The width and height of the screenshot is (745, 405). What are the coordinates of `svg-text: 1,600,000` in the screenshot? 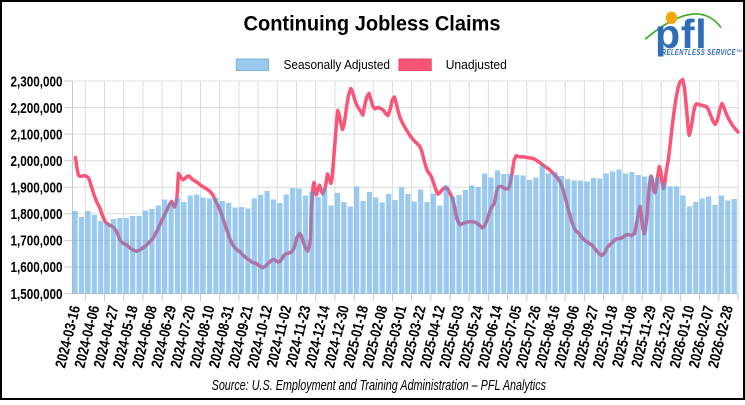 It's located at (37, 267).